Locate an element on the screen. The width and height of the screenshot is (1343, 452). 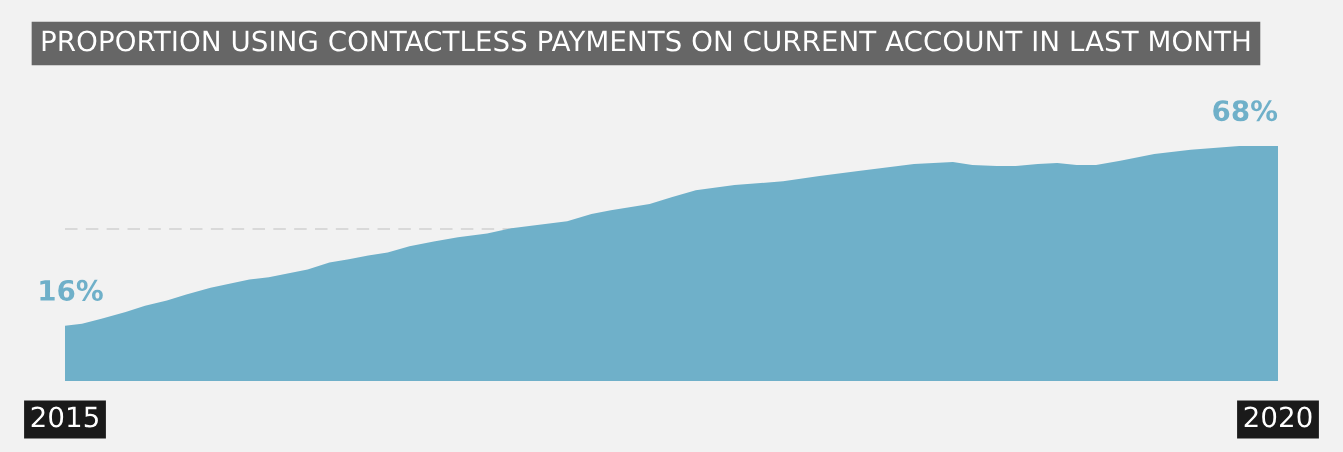
x-tick-label: 2015 is located at coordinates (64, 417).